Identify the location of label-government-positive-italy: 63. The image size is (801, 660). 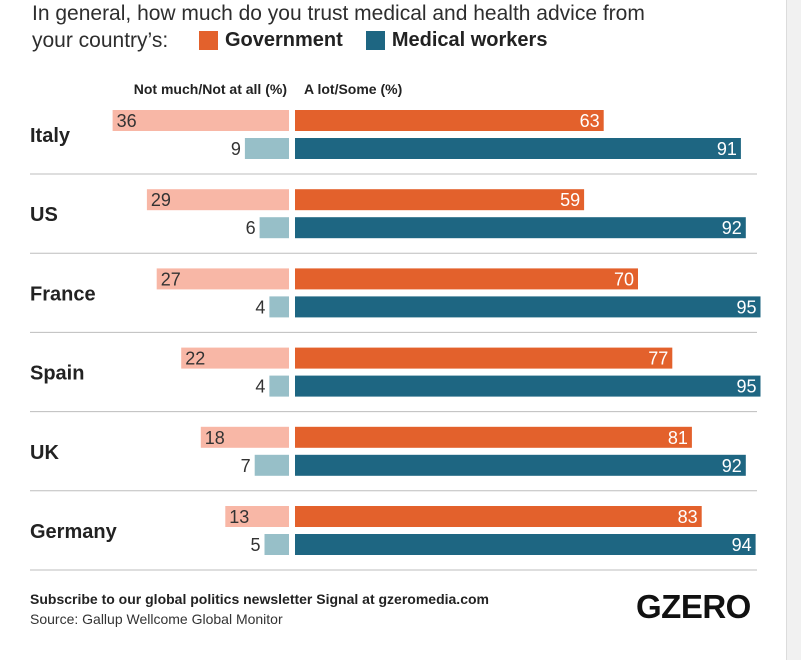
(590, 121).